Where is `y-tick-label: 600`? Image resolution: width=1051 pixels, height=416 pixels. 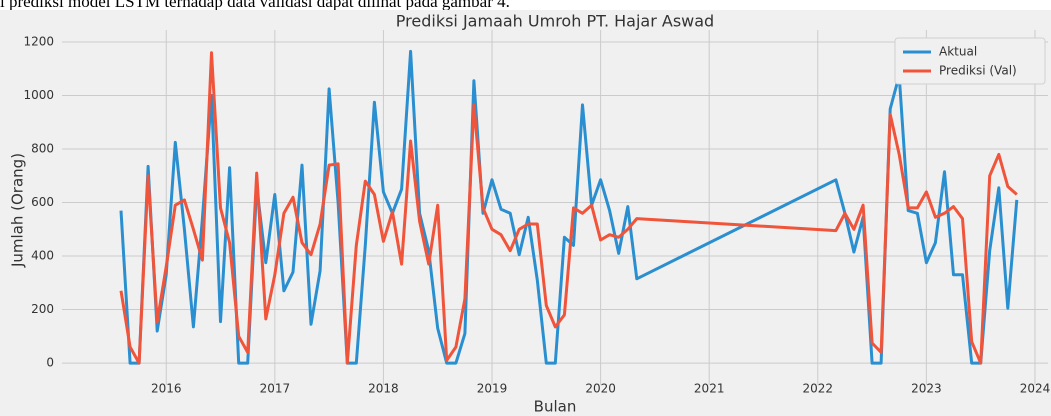
y-tick-label: 600 is located at coordinates (42, 202).